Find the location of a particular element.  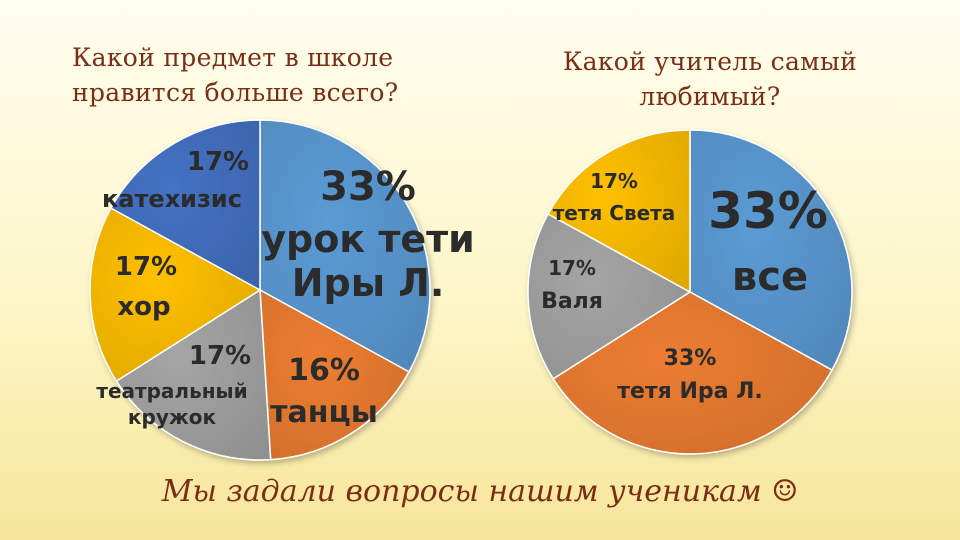

smiley-icon: ☺ is located at coordinates (785, 491).